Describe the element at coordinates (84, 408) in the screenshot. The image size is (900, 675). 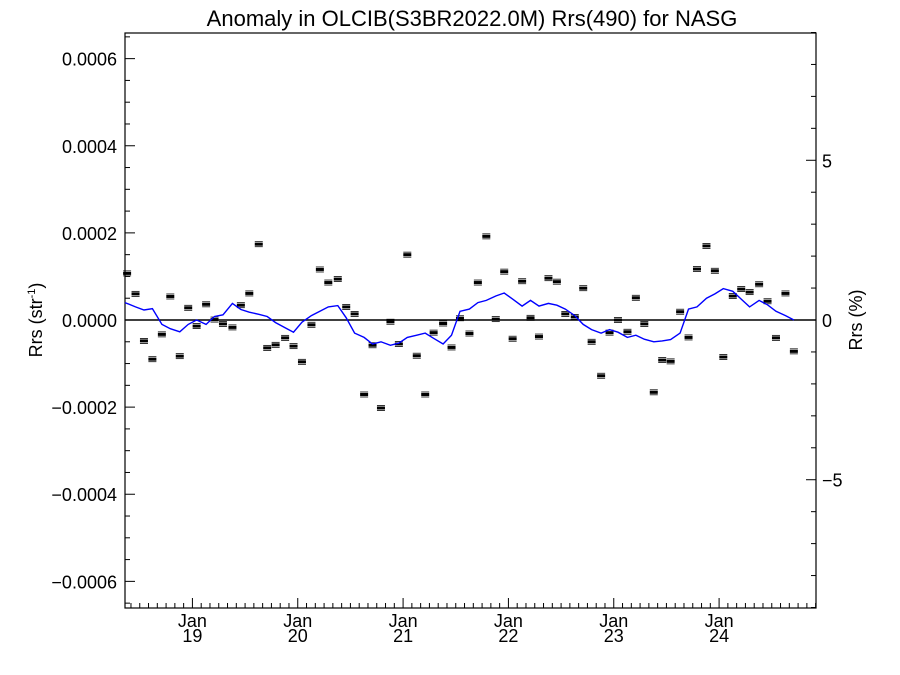
I see `left-tick-label: −0.0002` at that location.